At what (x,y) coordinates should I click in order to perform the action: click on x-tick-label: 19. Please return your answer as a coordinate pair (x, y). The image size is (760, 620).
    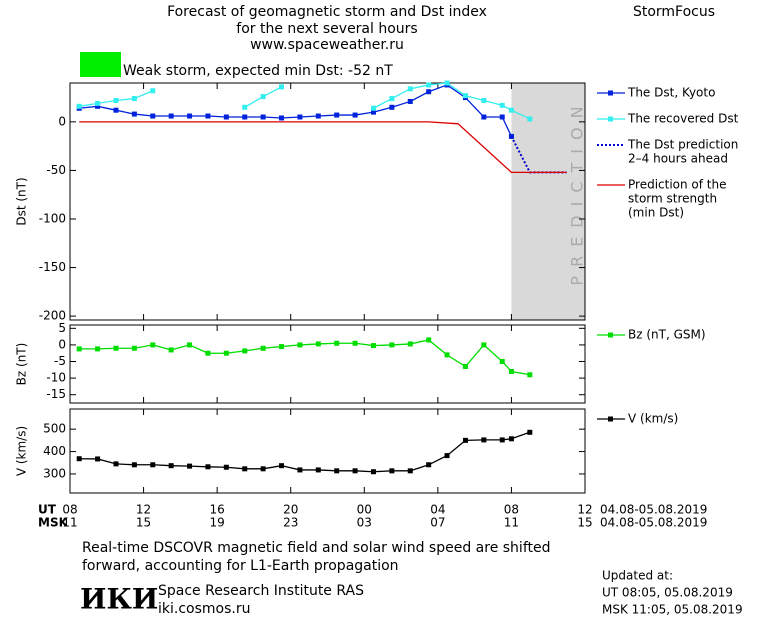
    Looking at the image, I should click on (217, 523).